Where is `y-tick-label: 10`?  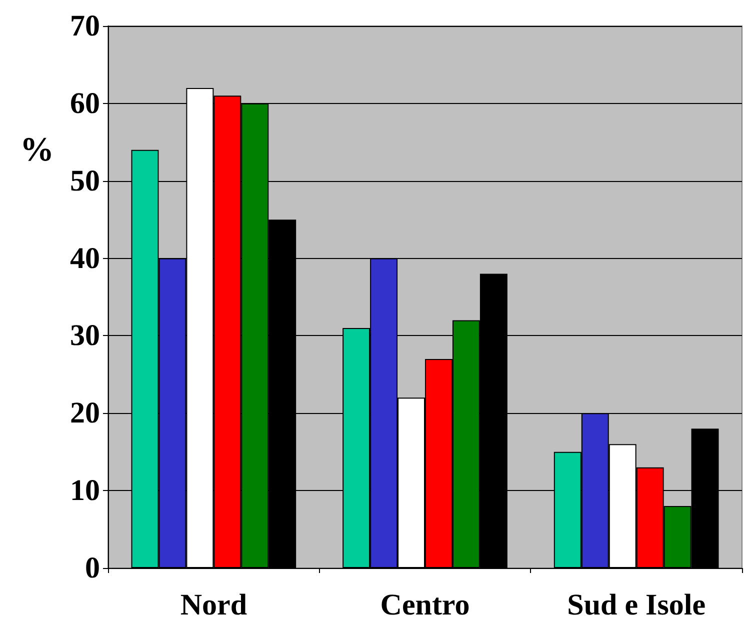
y-tick-label: 10 is located at coordinates (85, 491).